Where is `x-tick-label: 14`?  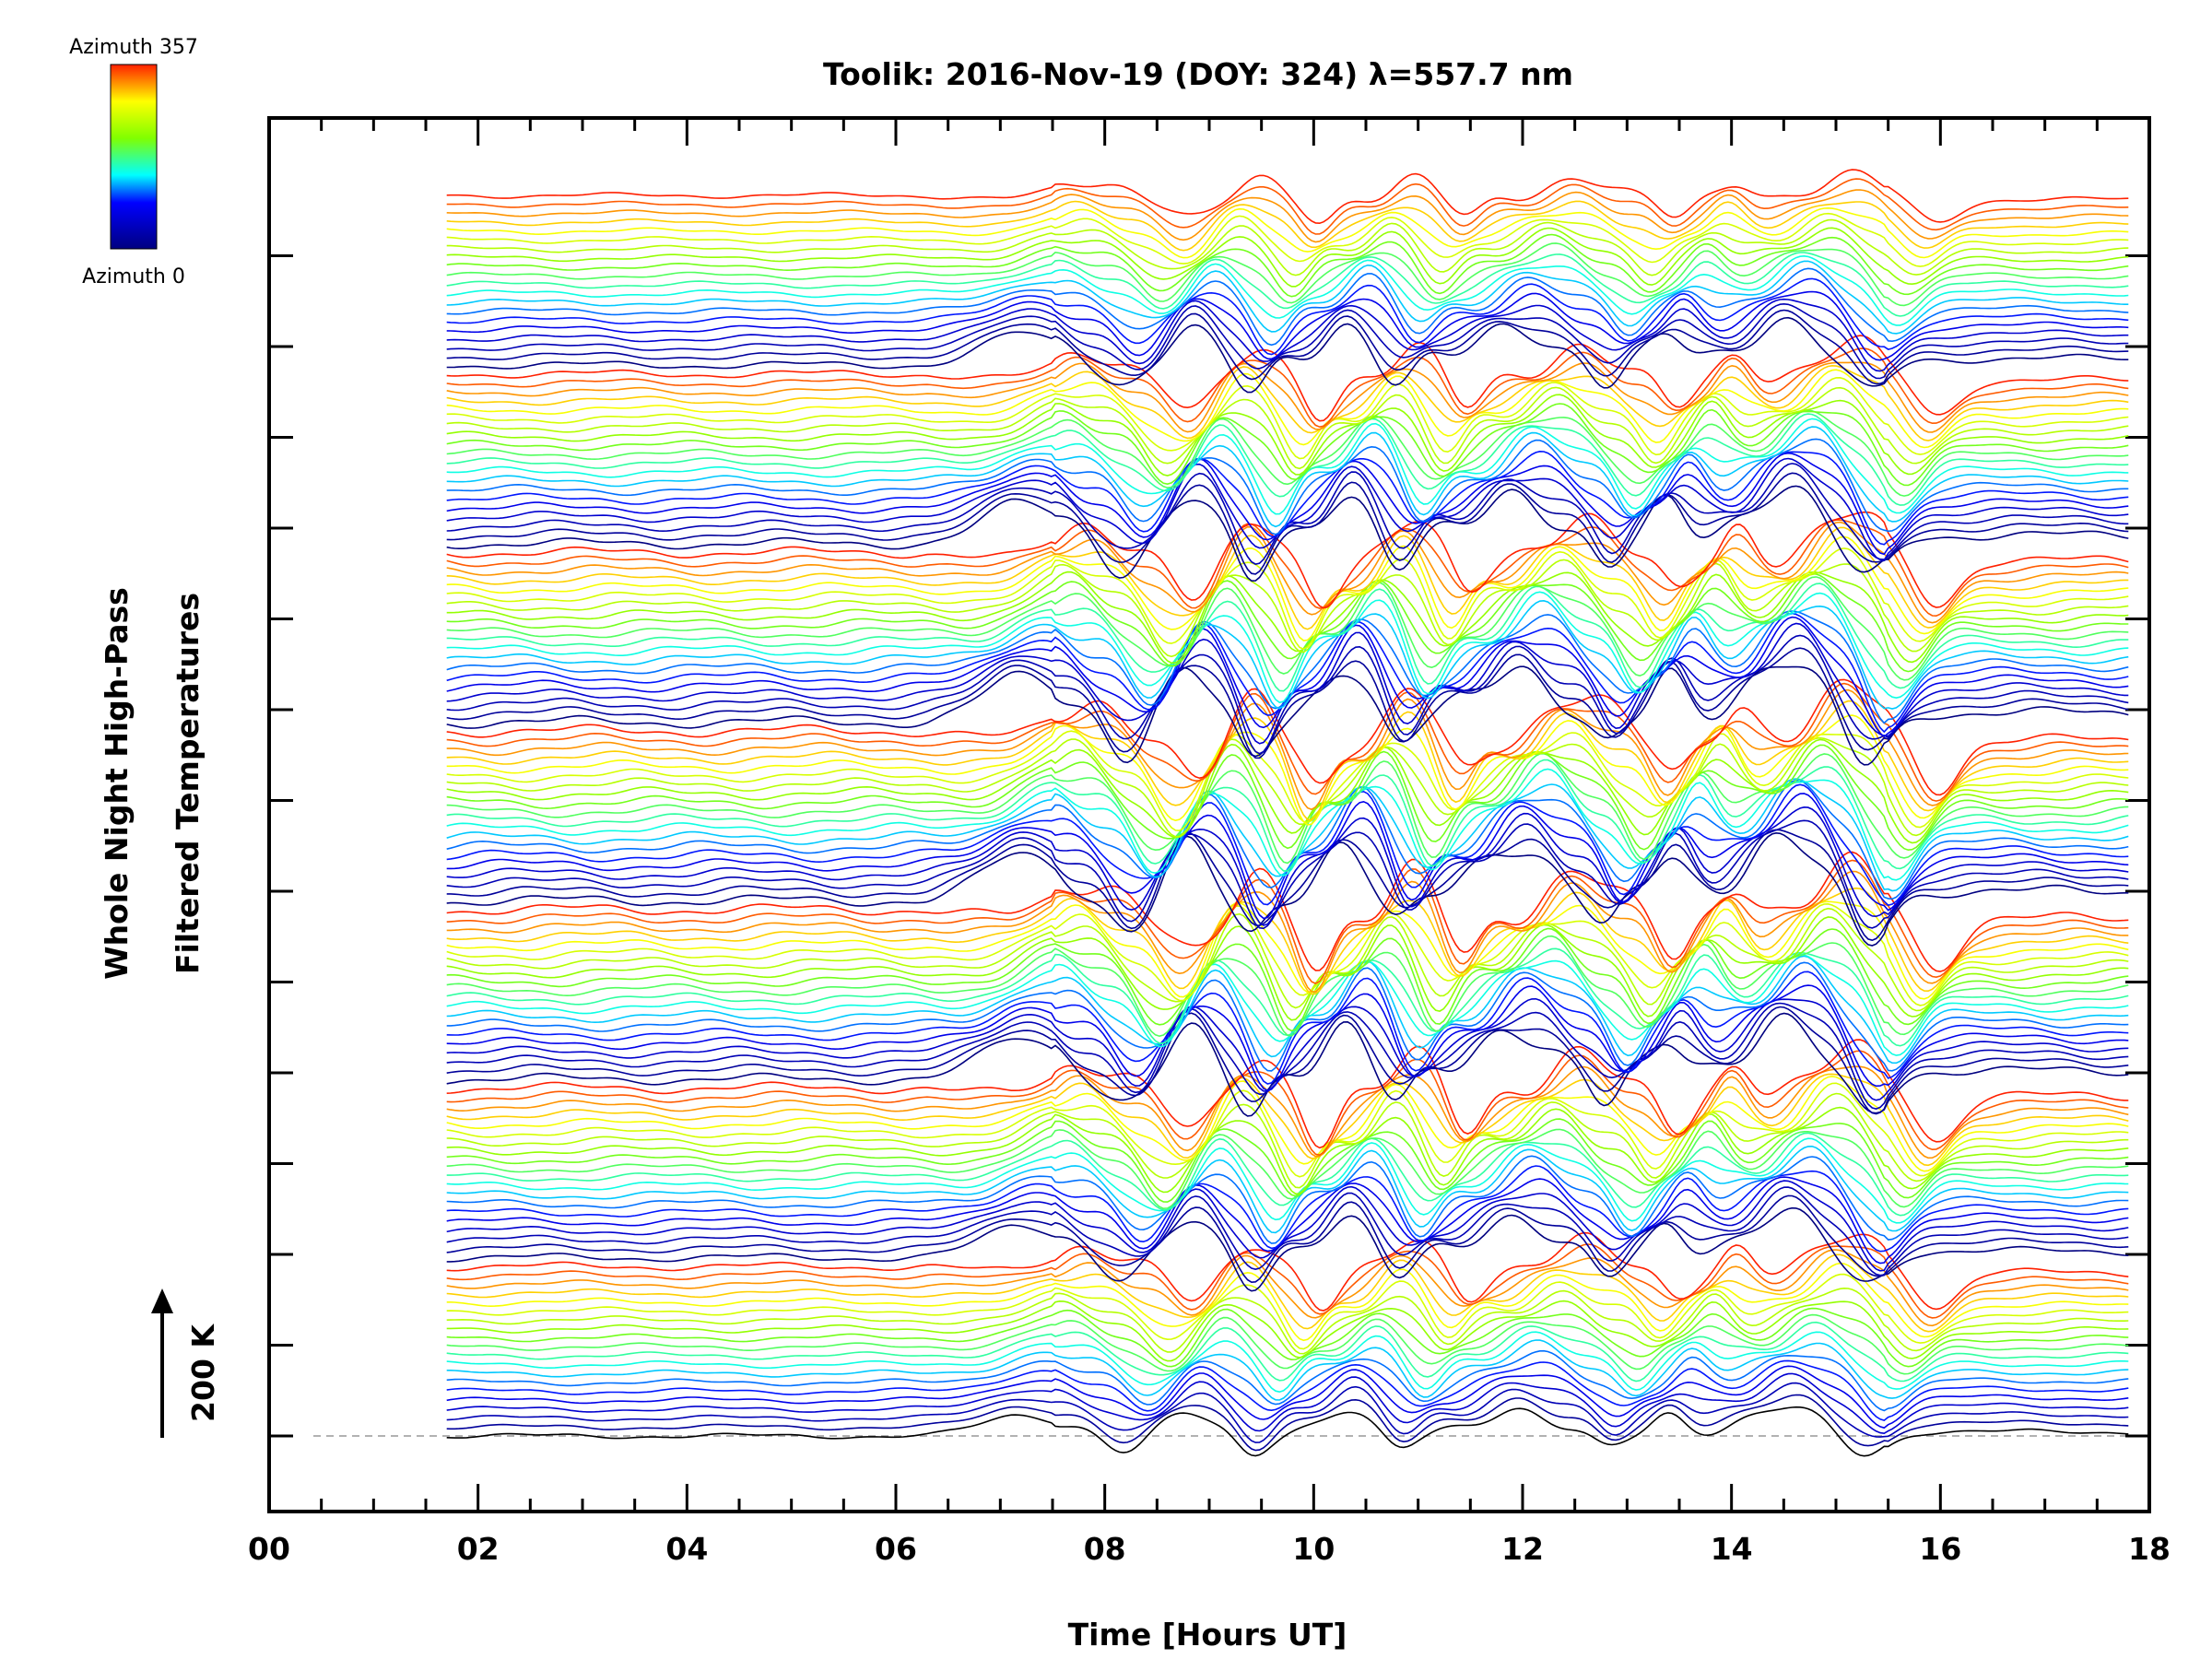
x-tick-label: 14 is located at coordinates (1732, 1549).